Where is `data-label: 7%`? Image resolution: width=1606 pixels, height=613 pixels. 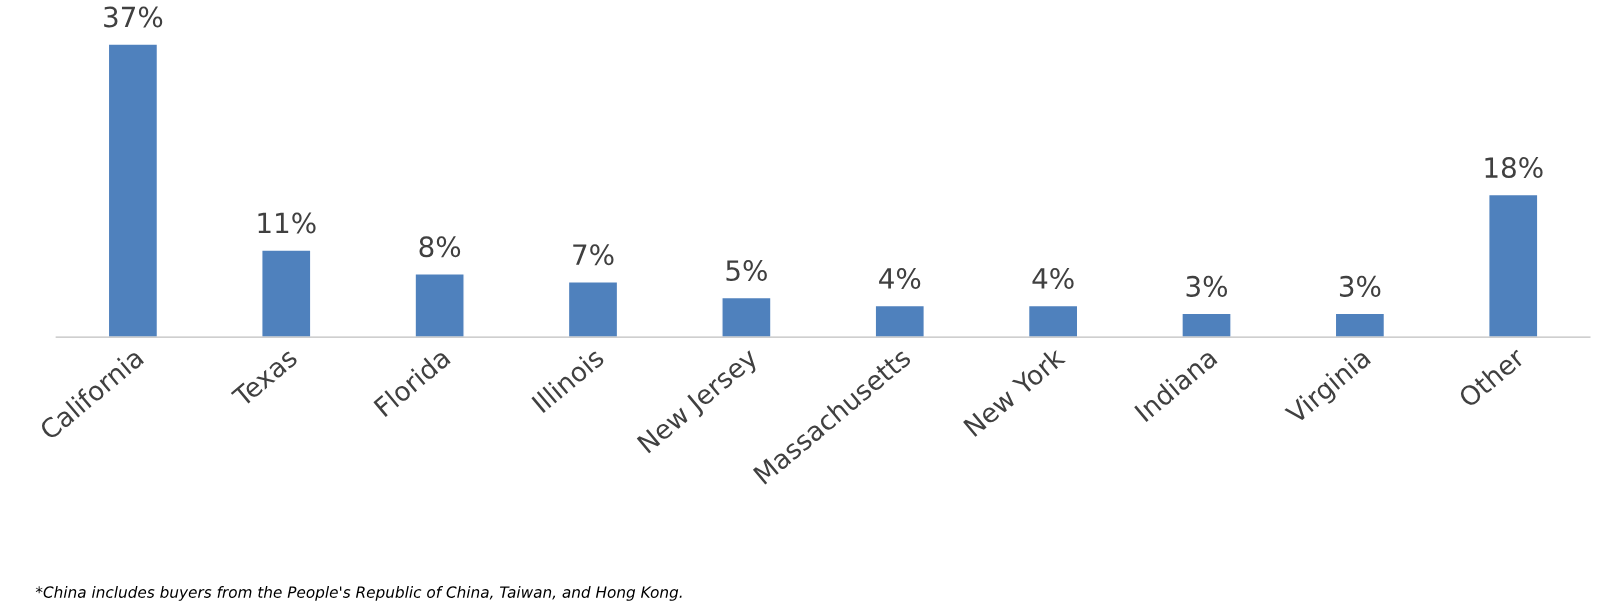 data-label: 7% is located at coordinates (593, 255).